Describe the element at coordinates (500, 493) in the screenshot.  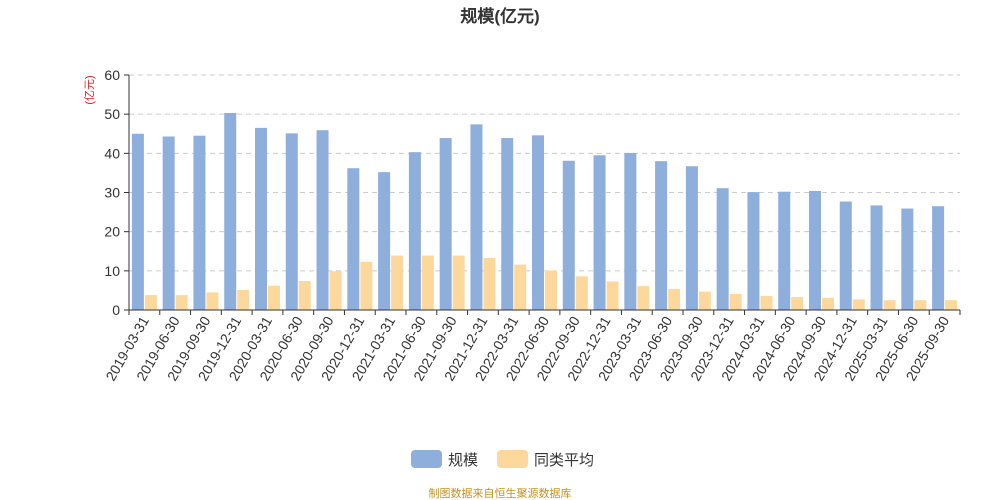
I see `data-source-note: 制图数据来自恒生聚源数据库` at that location.